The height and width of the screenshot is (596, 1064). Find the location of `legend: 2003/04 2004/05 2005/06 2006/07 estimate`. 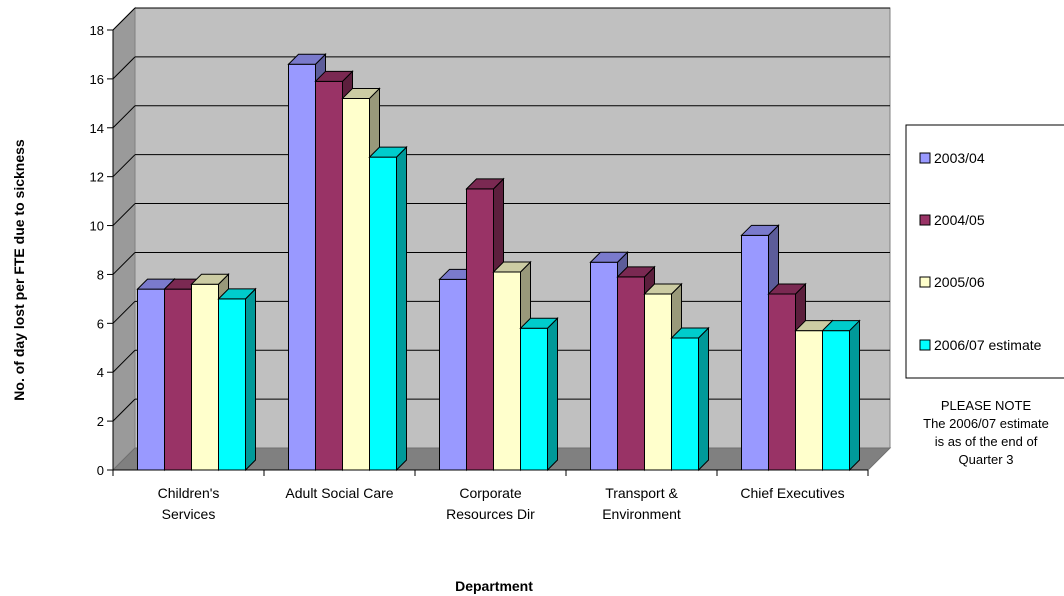

legend: 2003/04 2004/05 2005/06 2006/07 estimate is located at coordinates (984, 251).